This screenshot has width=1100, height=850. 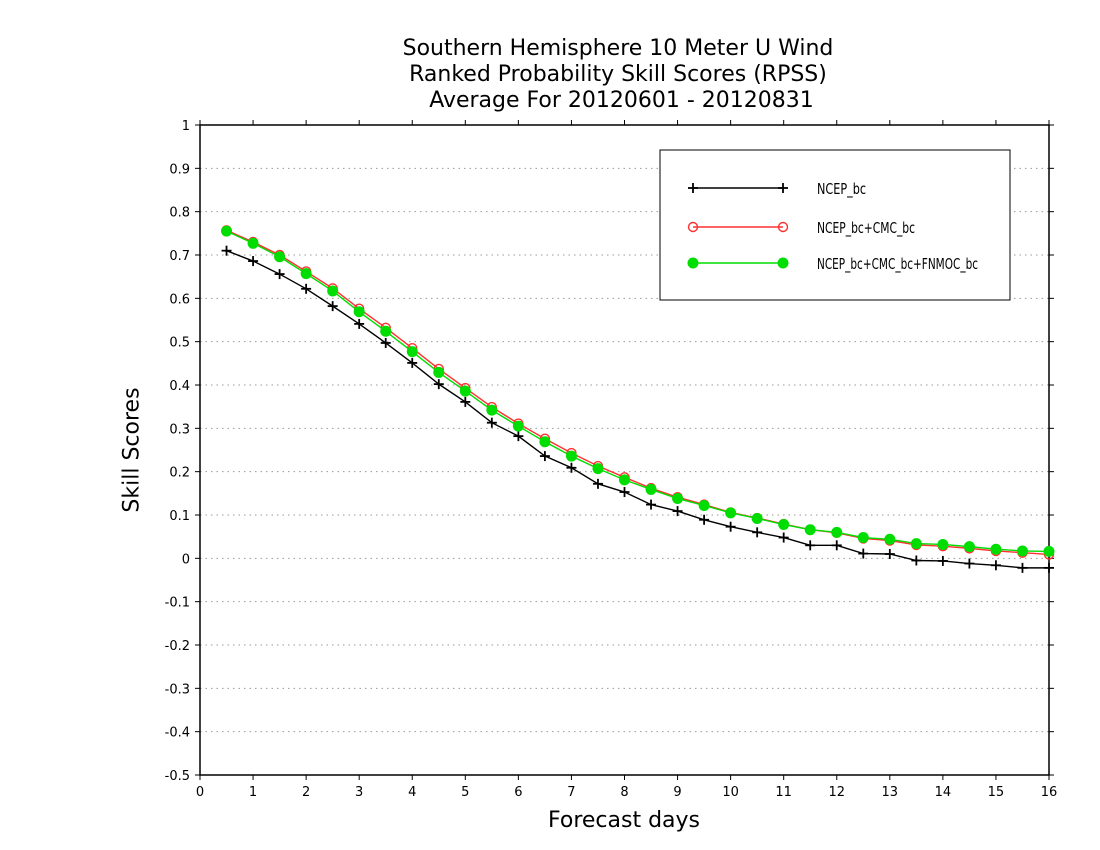 I want to click on y-tick-label: 1, so click(x=186, y=126).